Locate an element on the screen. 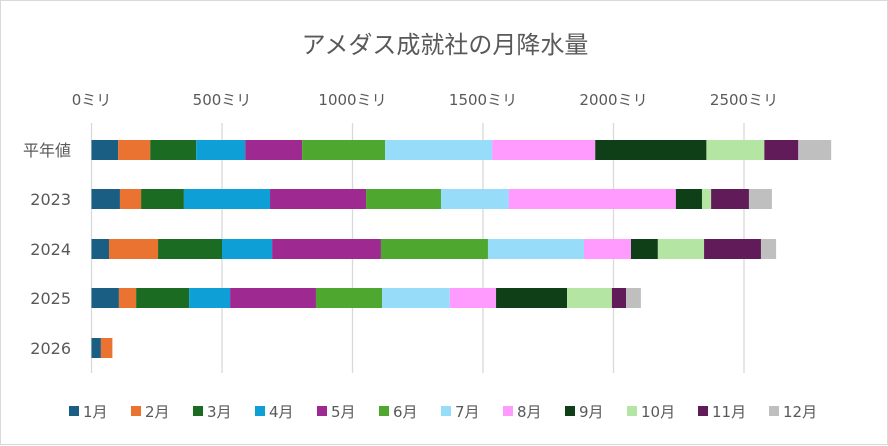 This screenshot has height=446, width=888. legend-item: 5月 is located at coordinates (336, 412).